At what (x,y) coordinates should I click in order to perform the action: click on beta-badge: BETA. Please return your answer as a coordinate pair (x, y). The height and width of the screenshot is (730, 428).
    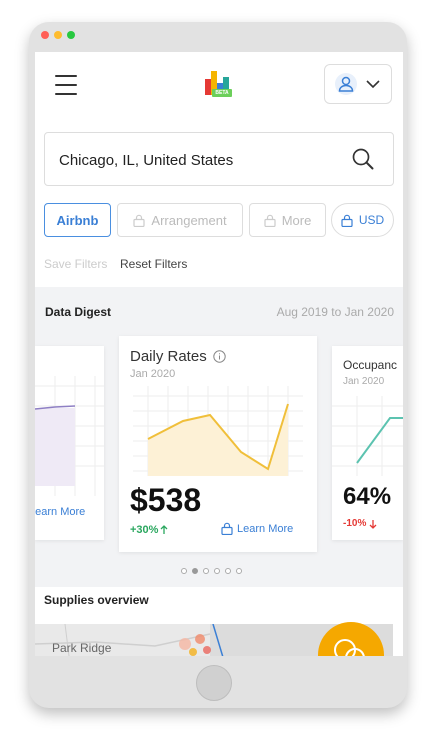
    Looking at the image, I should click on (222, 93).